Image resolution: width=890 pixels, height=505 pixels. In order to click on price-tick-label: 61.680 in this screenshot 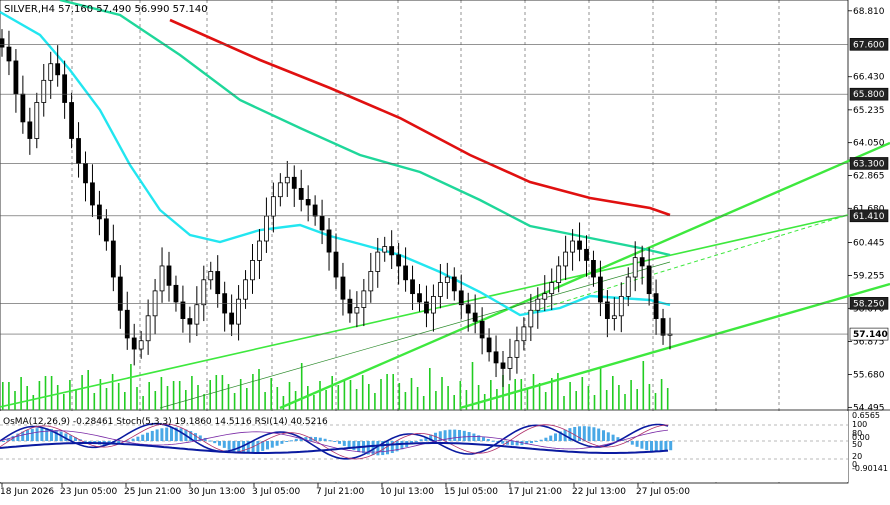, I will do `click(869, 209)`.